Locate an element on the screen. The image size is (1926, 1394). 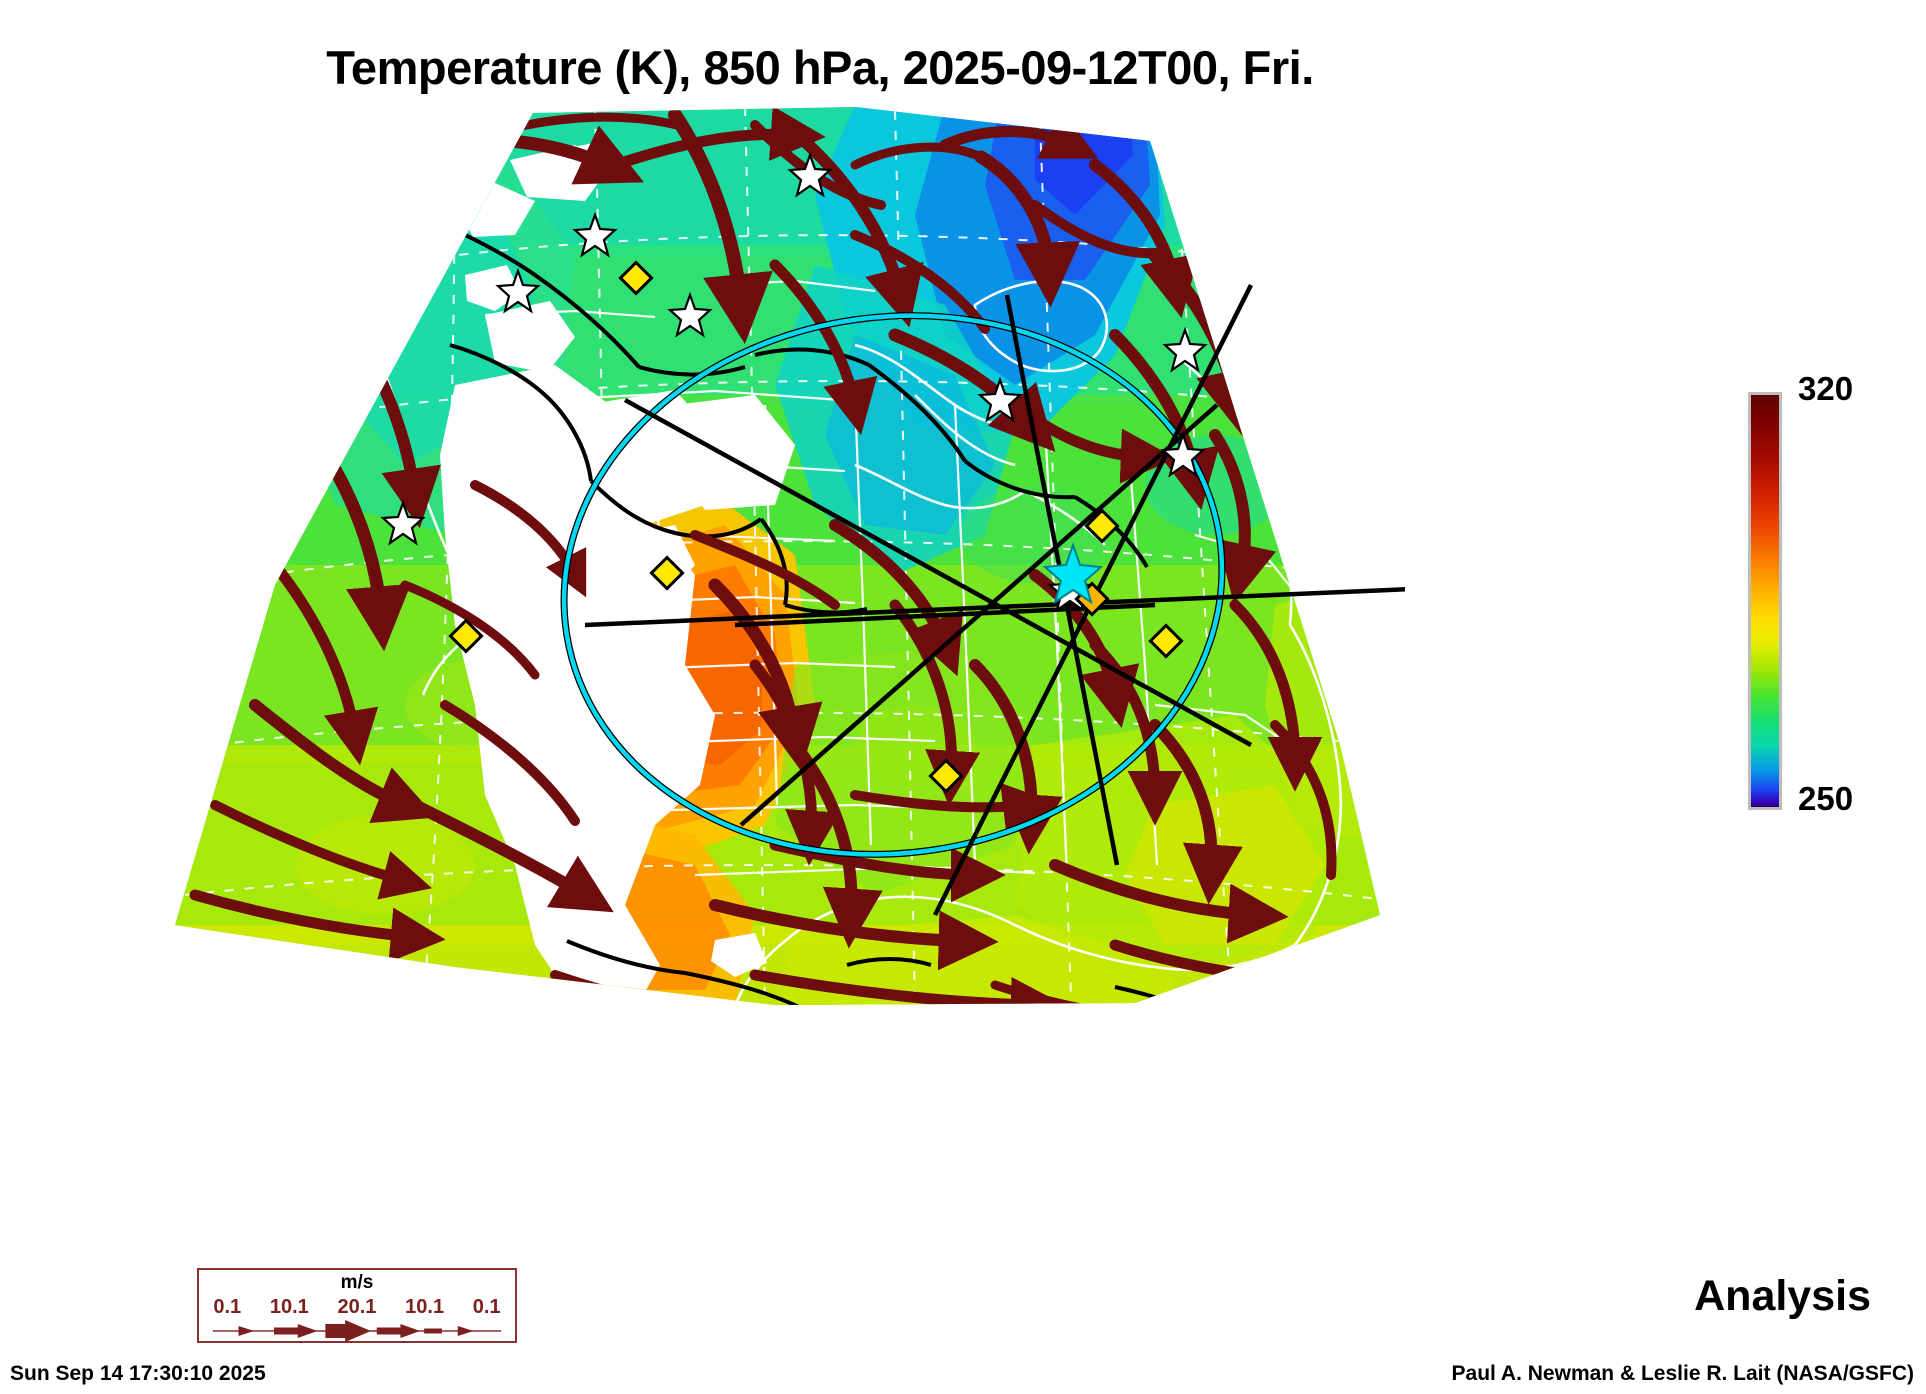
wind-speed-legend: m/s 0.1 10.1 20.1 10.1 0.1 is located at coordinates (357, 1305).